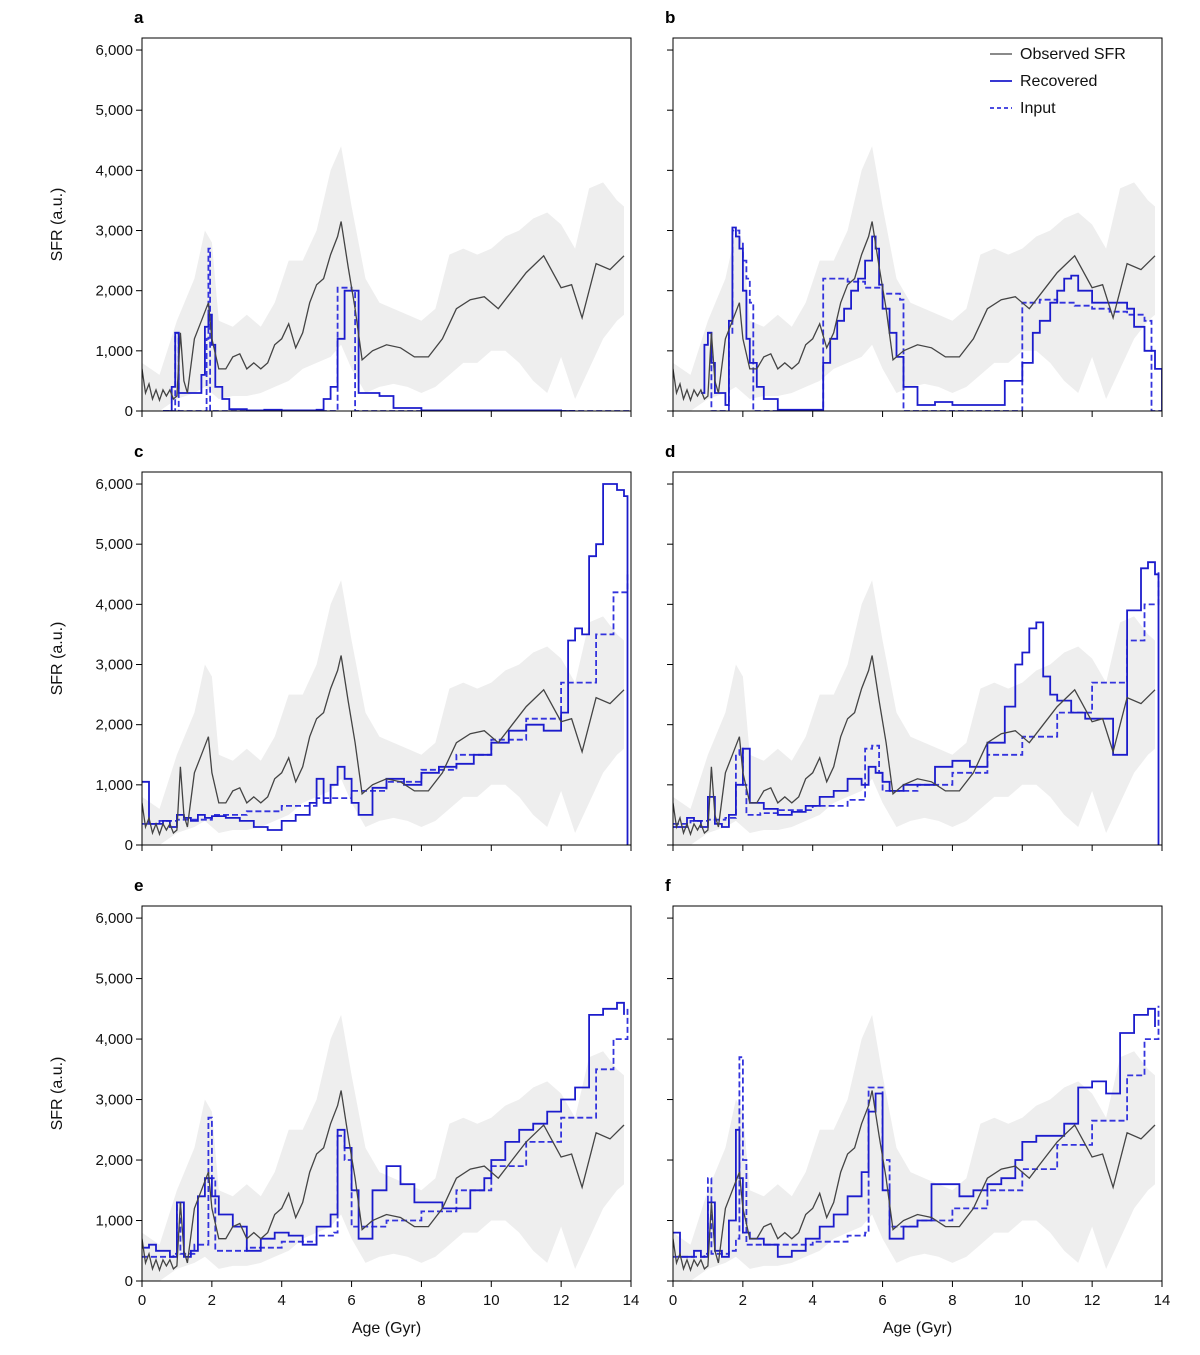  What do you see at coordinates (670, 451) in the screenshot?
I see `panel-letter: d` at bounding box center [670, 451].